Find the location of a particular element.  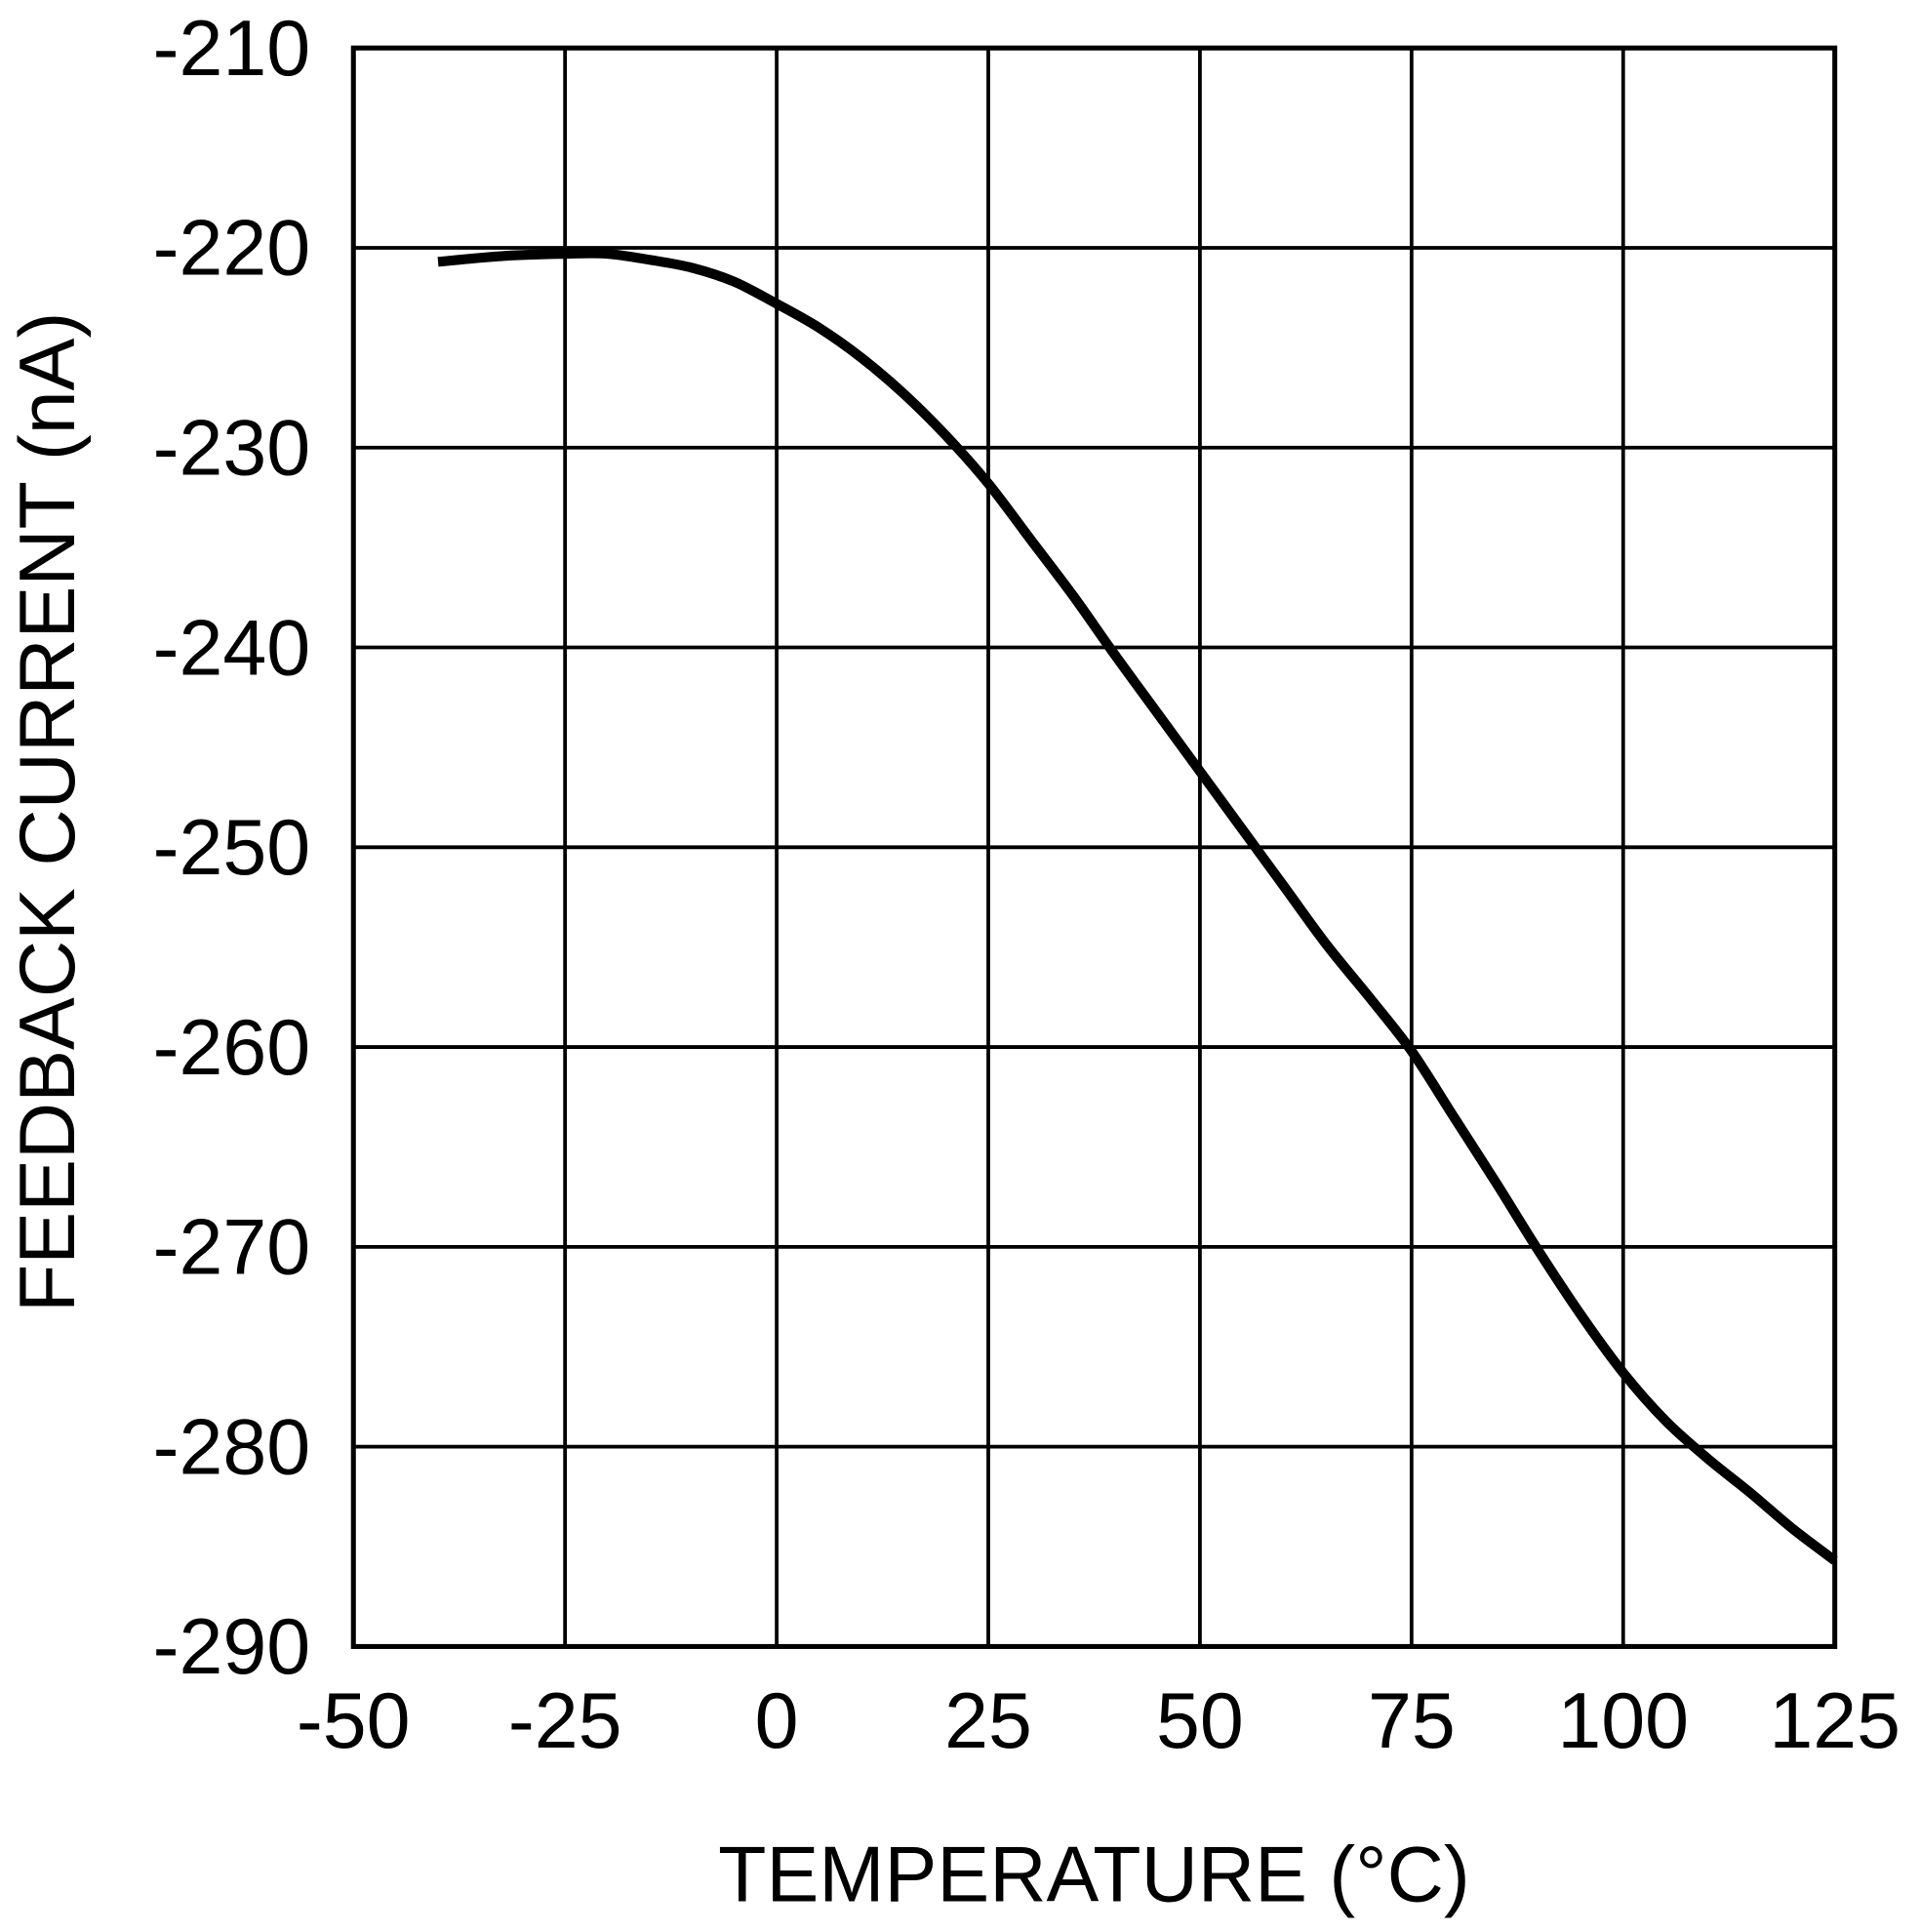

x-tick-label: -25 is located at coordinates (565, 1721).